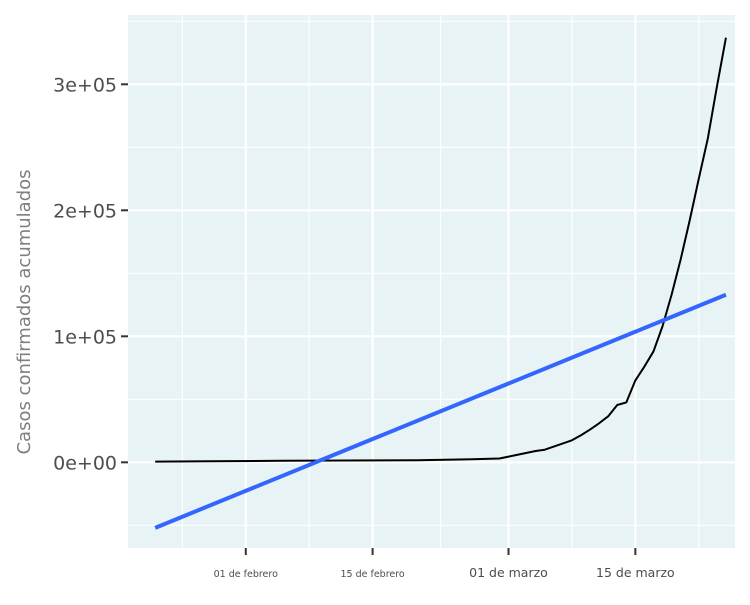  Describe the element at coordinates (85, 211) in the screenshot. I see `y-tick-label: 2e+05` at that location.